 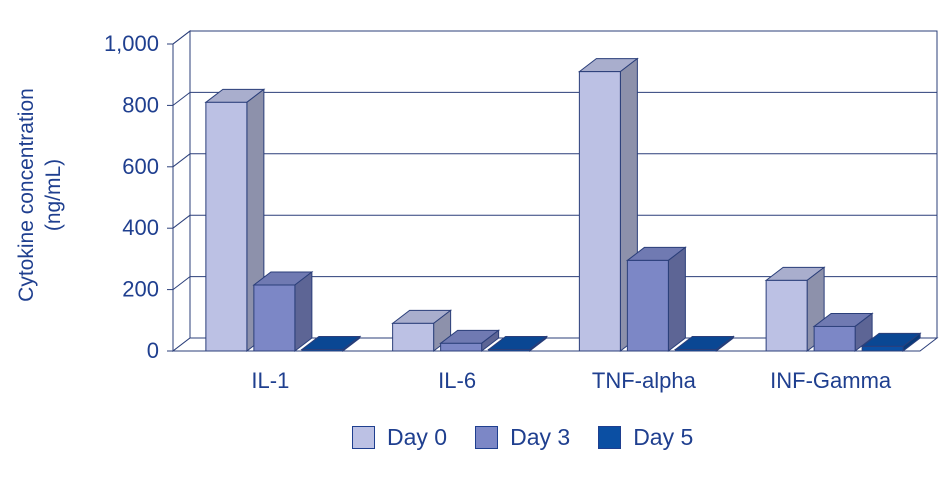 What do you see at coordinates (470, 341) in the screenshot?
I see `bar-IL-6-Day 3` at bounding box center [470, 341].